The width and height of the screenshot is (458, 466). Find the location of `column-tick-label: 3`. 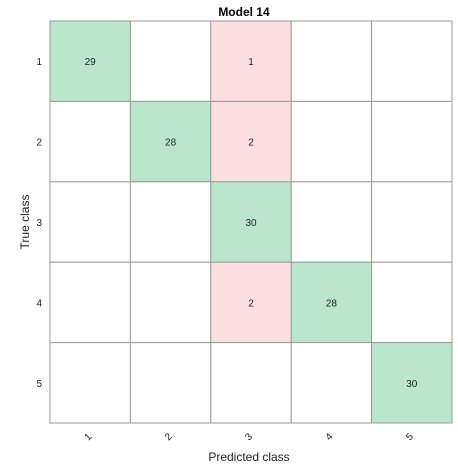

column-tick-label: 3 is located at coordinates (249, 437).